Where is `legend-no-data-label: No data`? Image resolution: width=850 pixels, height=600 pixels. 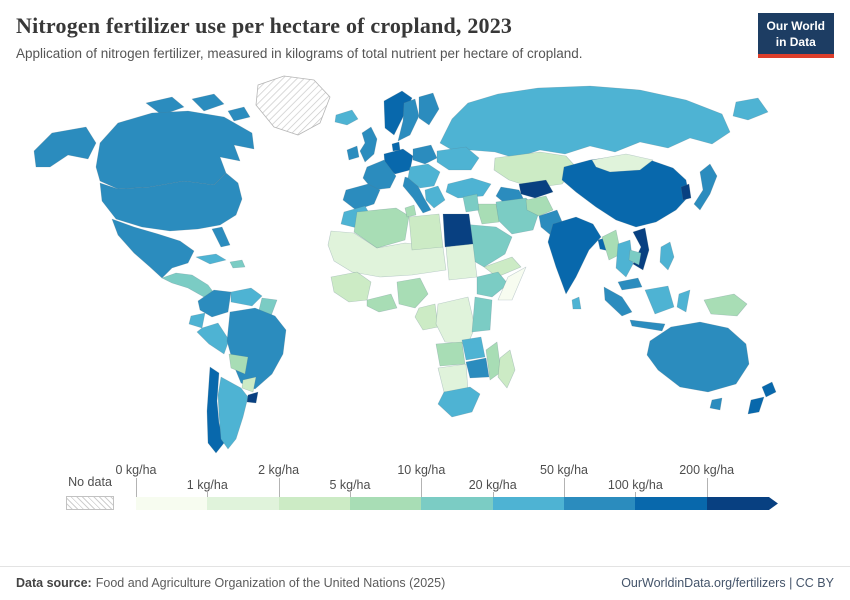 legend-no-data-label: No data is located at coordinates (90, 482).